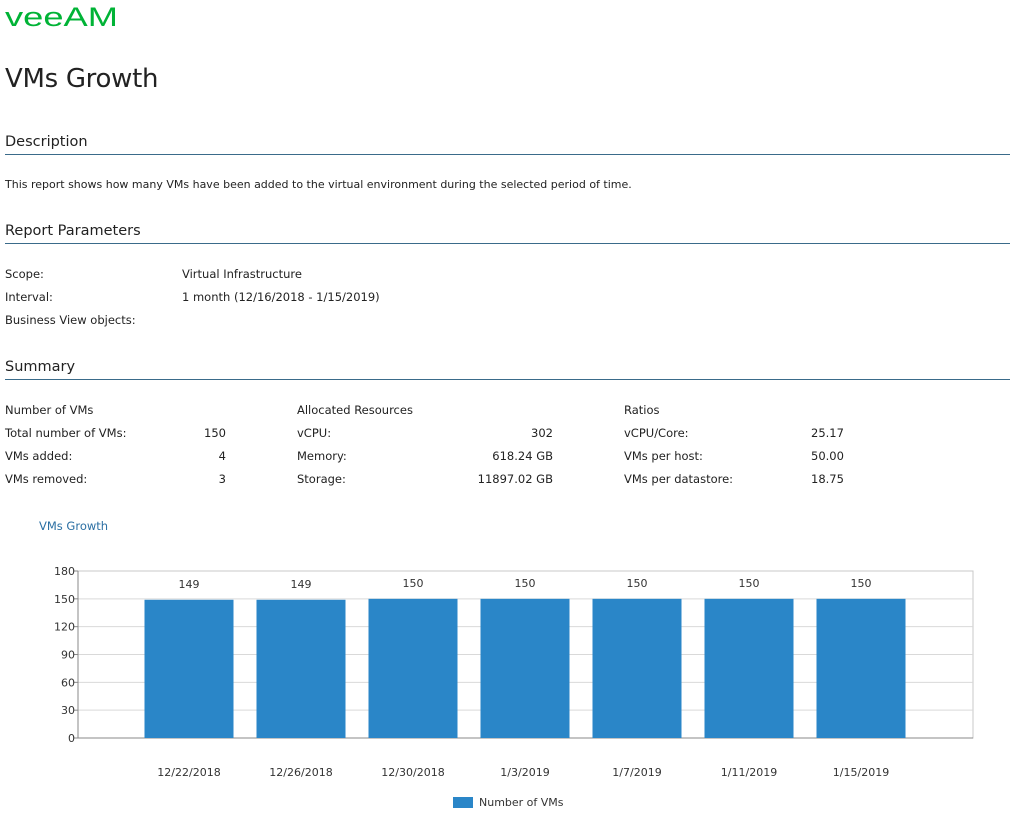  I want to click on summary-label: Storage:, so click(321, 479).